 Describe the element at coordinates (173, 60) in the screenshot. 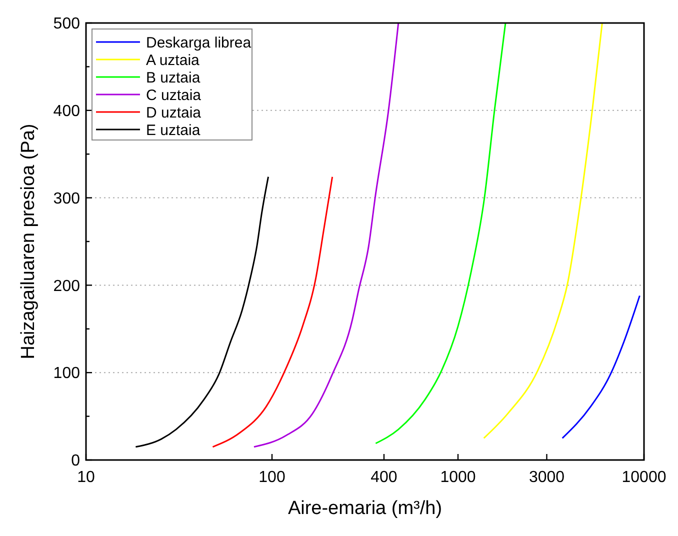

I see `legend-label: A uztaia` at that location.